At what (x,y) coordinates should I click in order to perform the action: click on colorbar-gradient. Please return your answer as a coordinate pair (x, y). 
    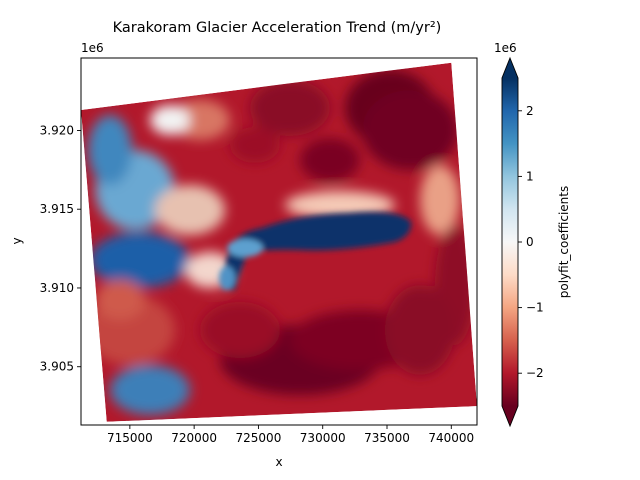
    Looking at the image, I should click on (510, 242).